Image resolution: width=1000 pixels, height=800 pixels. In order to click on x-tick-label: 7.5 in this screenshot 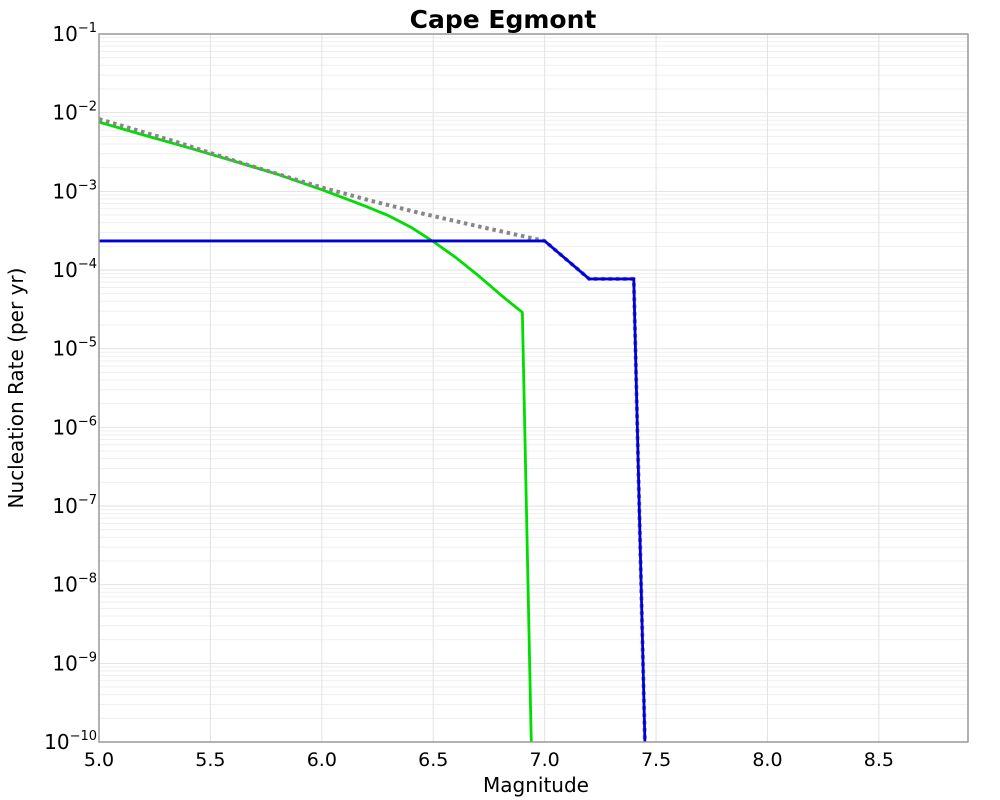, I will do `click(656, 760)`.